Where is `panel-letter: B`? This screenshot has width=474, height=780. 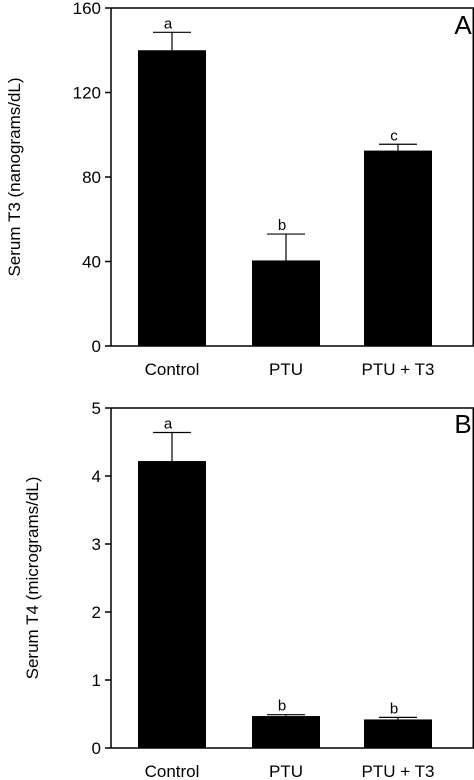
panel-letter: B is located at coordinates (462, 424).